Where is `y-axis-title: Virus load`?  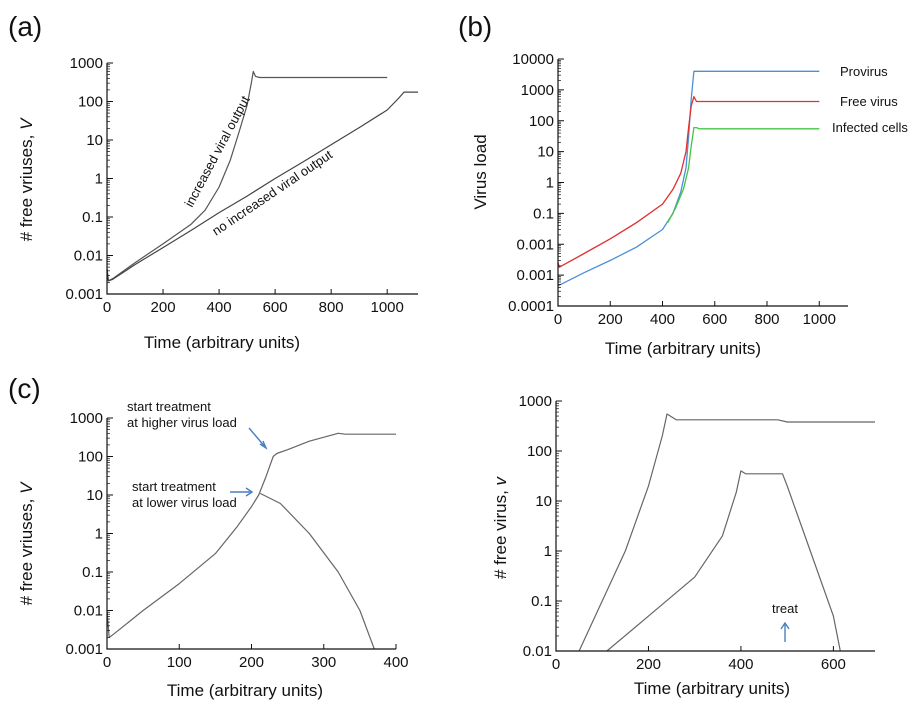 y-axis-title: Virus load is located at coordinates (480, 171).